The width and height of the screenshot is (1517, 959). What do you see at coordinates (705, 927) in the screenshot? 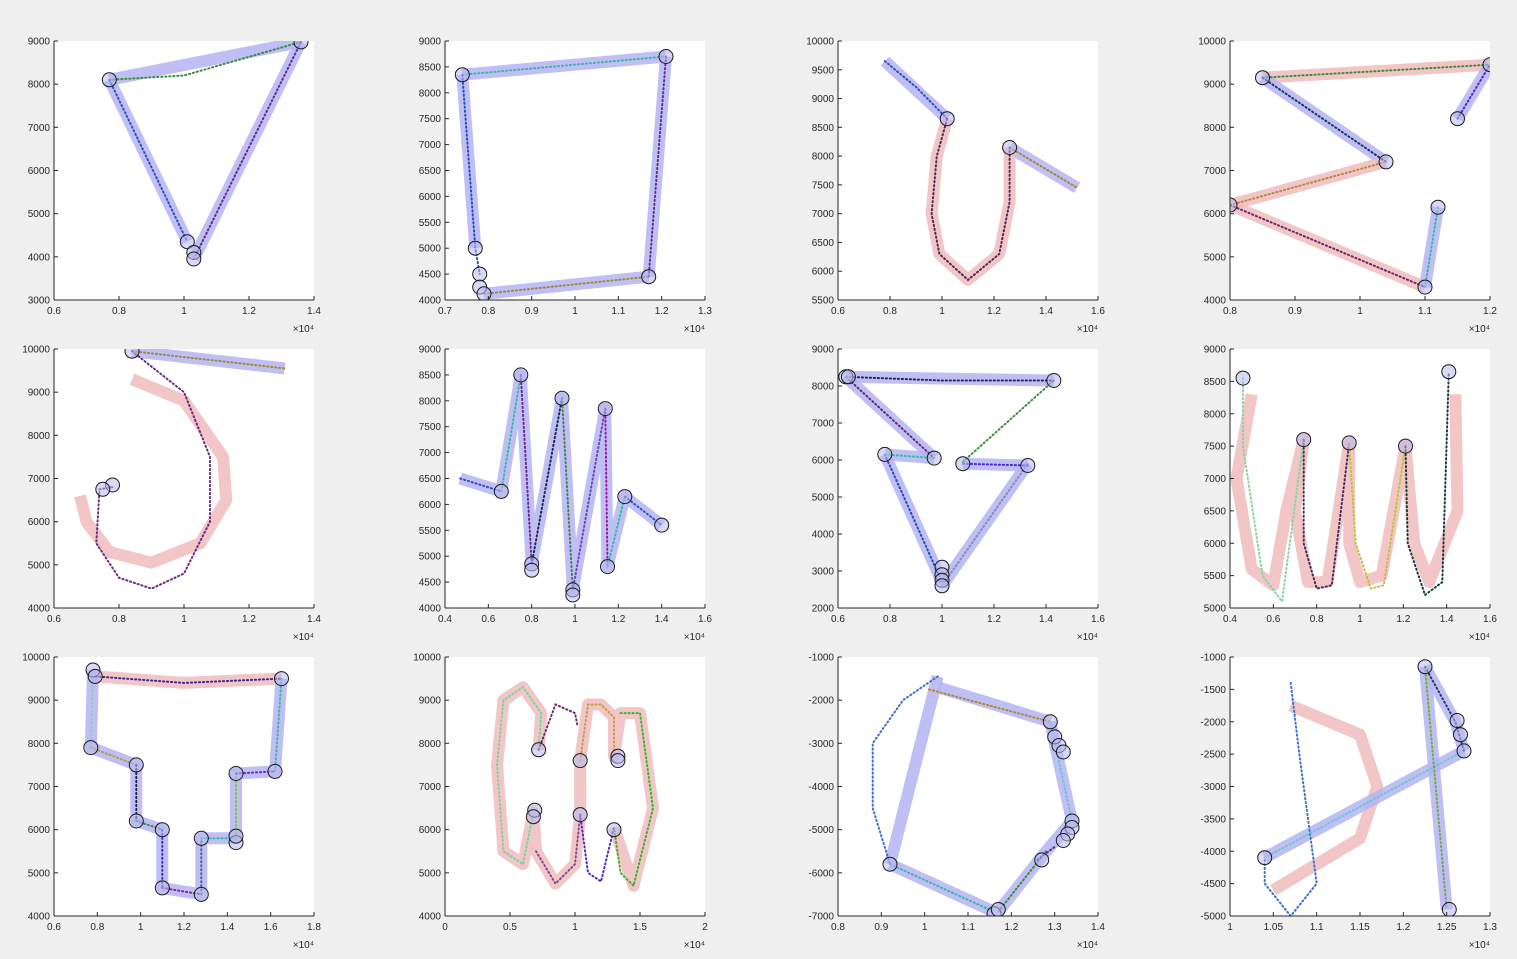
I see `x-tick-label: 2` at bounding box center [705, 927].